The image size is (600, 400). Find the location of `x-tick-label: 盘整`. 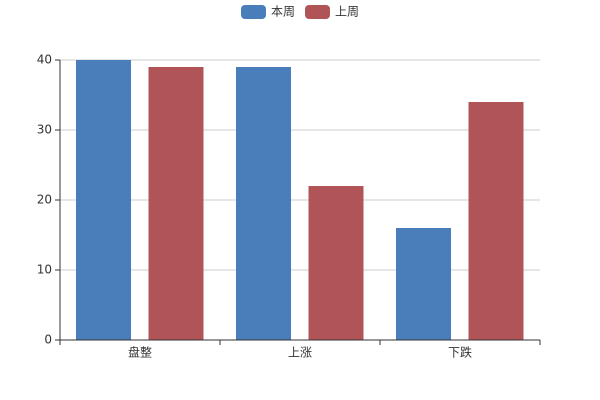

x-tick-label: 盘整 is located at coordinates (140, 352).